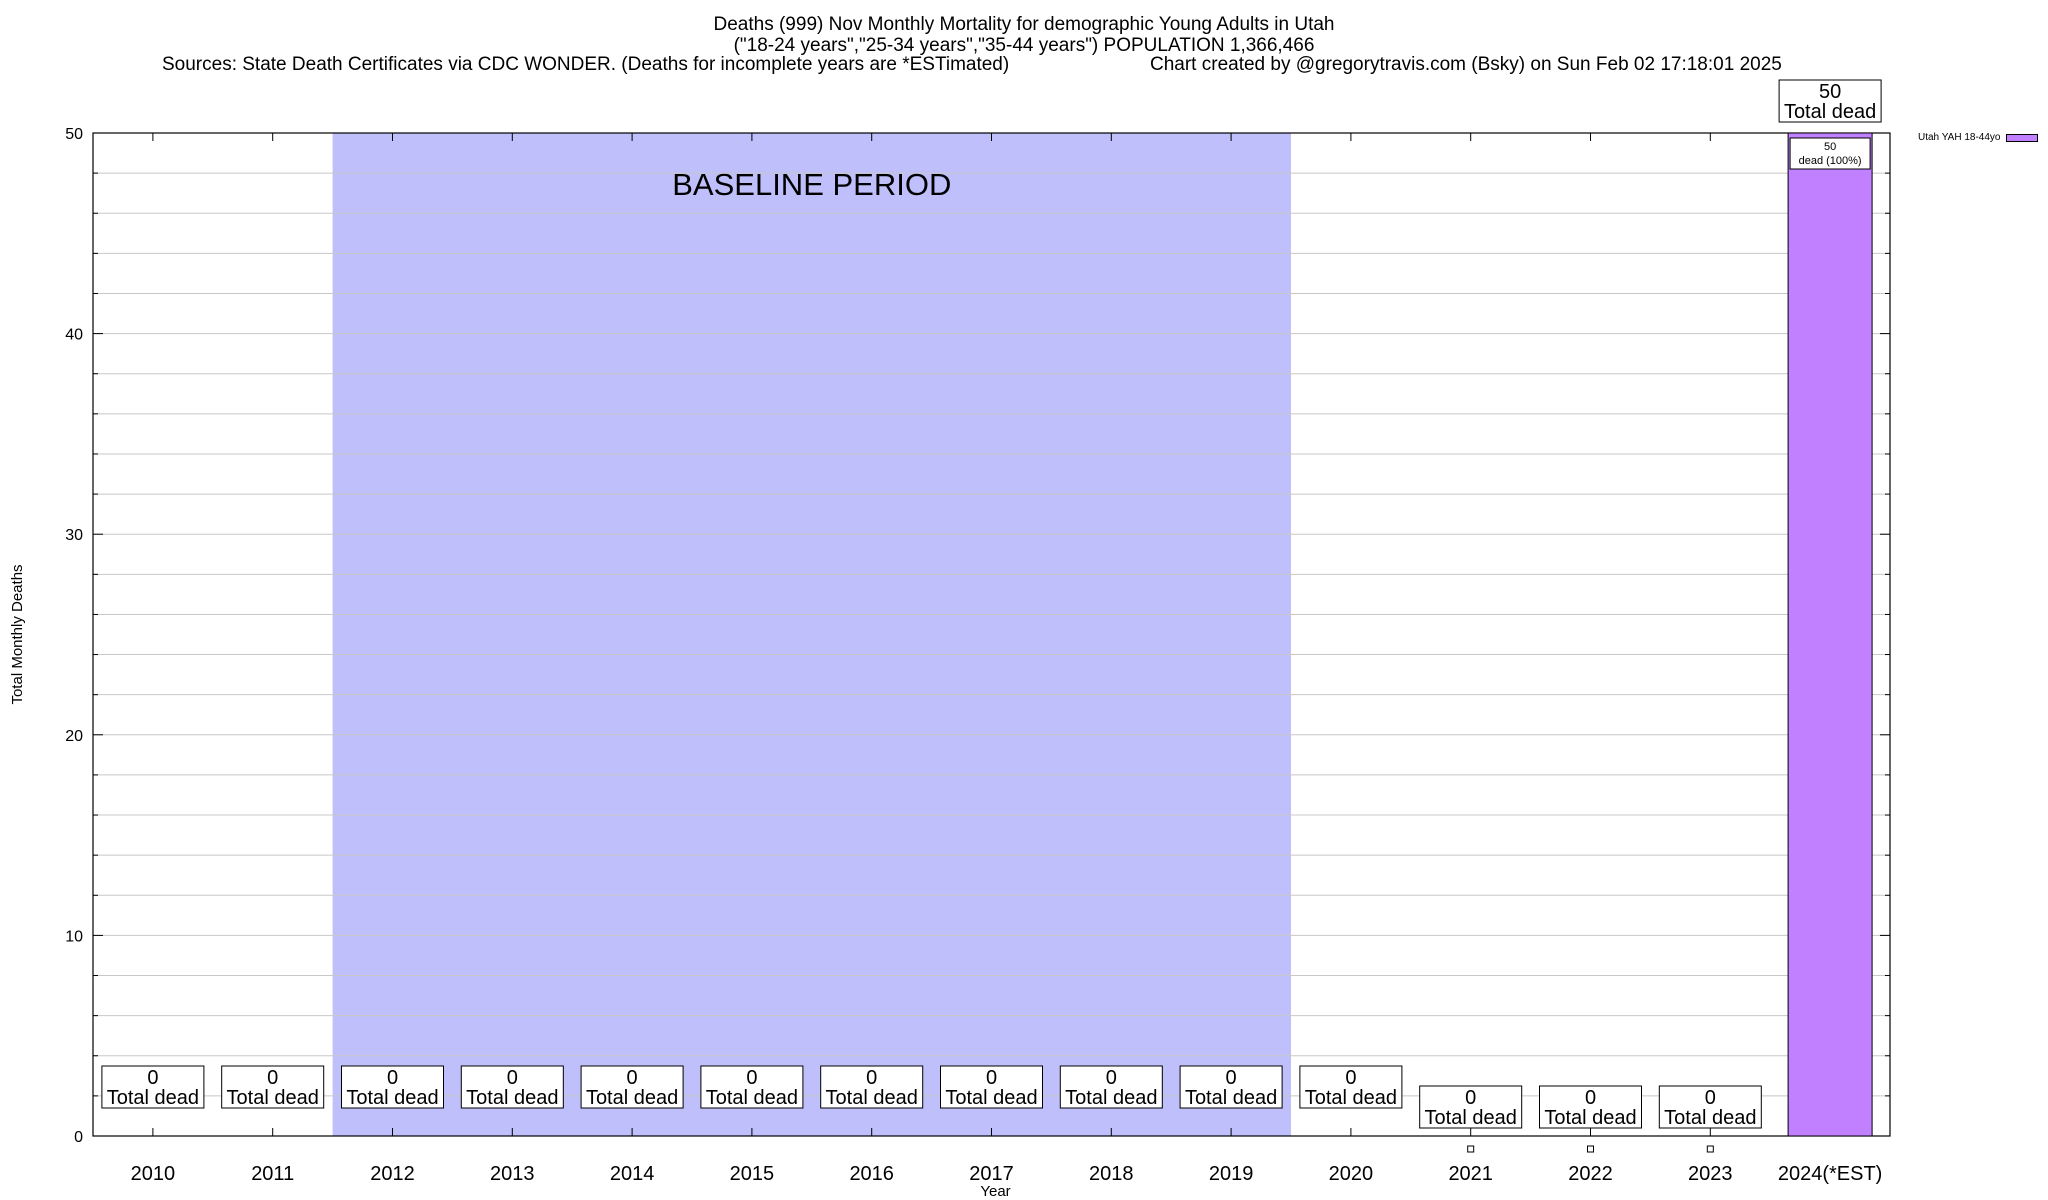 Image resolution: width=2048 pixels, height=1200 pixels. What do you see at coordinates (1830, 153) in the screenshot?
I see `bar-inner-label-box` at bounding box center [1830, 153].